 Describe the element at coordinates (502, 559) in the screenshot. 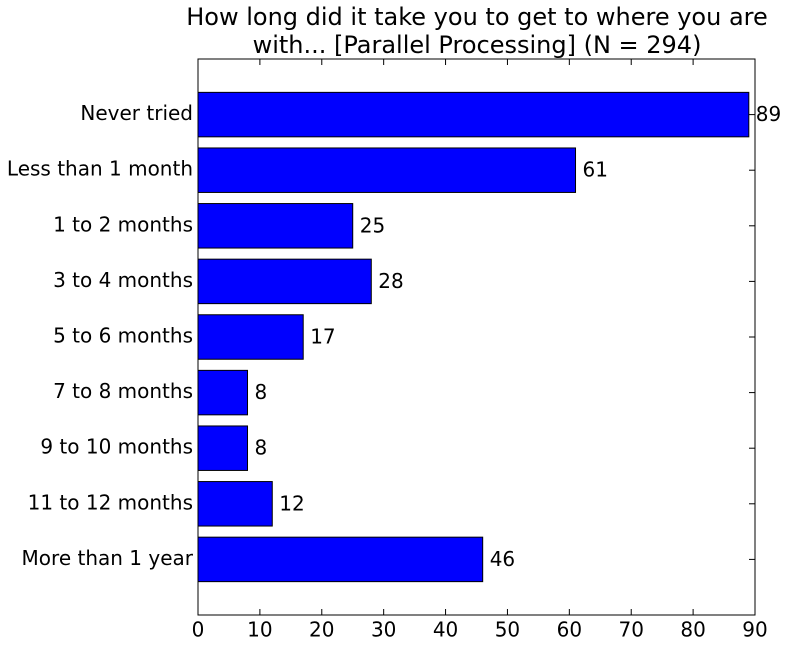

I see `value-label: 46` at that location.